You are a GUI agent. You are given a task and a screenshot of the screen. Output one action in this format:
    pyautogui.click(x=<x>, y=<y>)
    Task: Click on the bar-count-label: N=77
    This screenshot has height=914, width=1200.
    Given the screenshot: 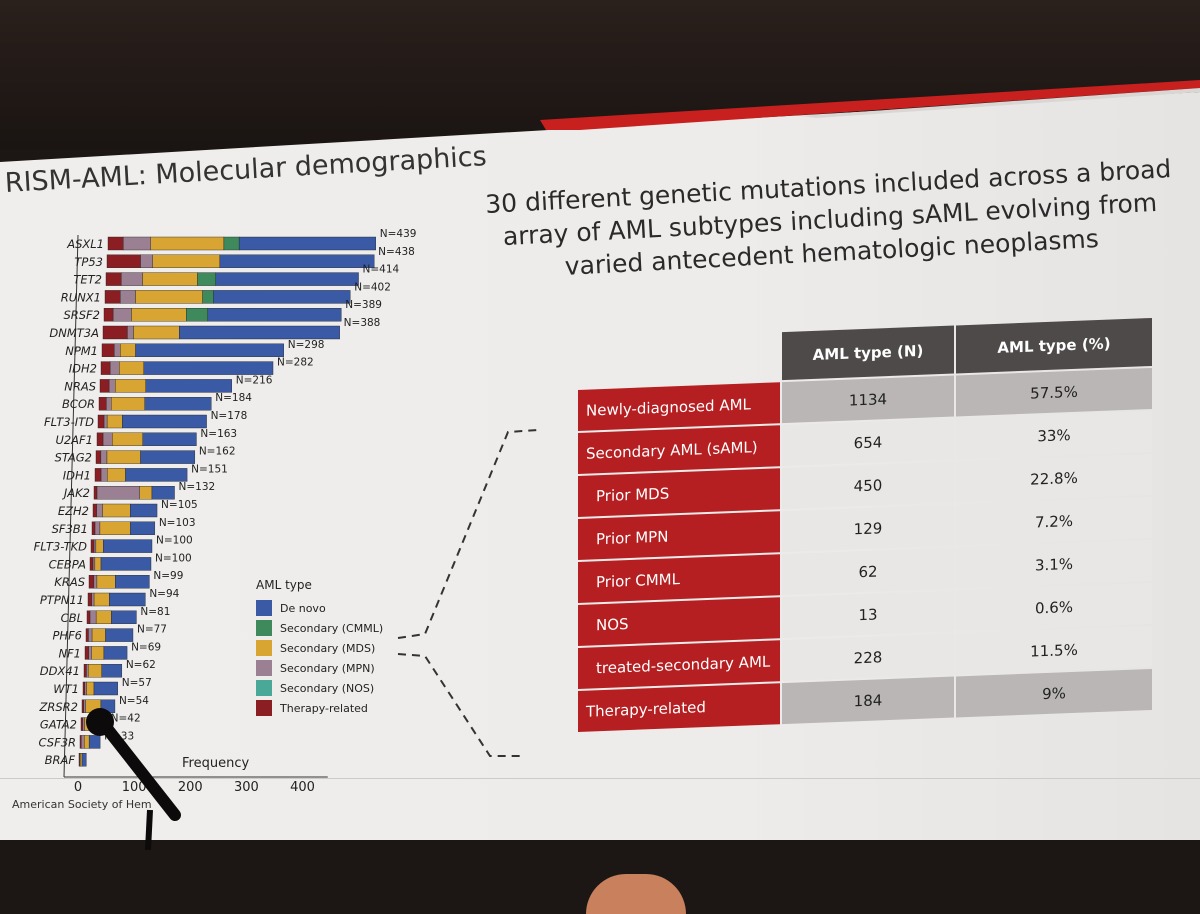 What is the action you would take?
    pyautogui.click(x=152, y=630)
    